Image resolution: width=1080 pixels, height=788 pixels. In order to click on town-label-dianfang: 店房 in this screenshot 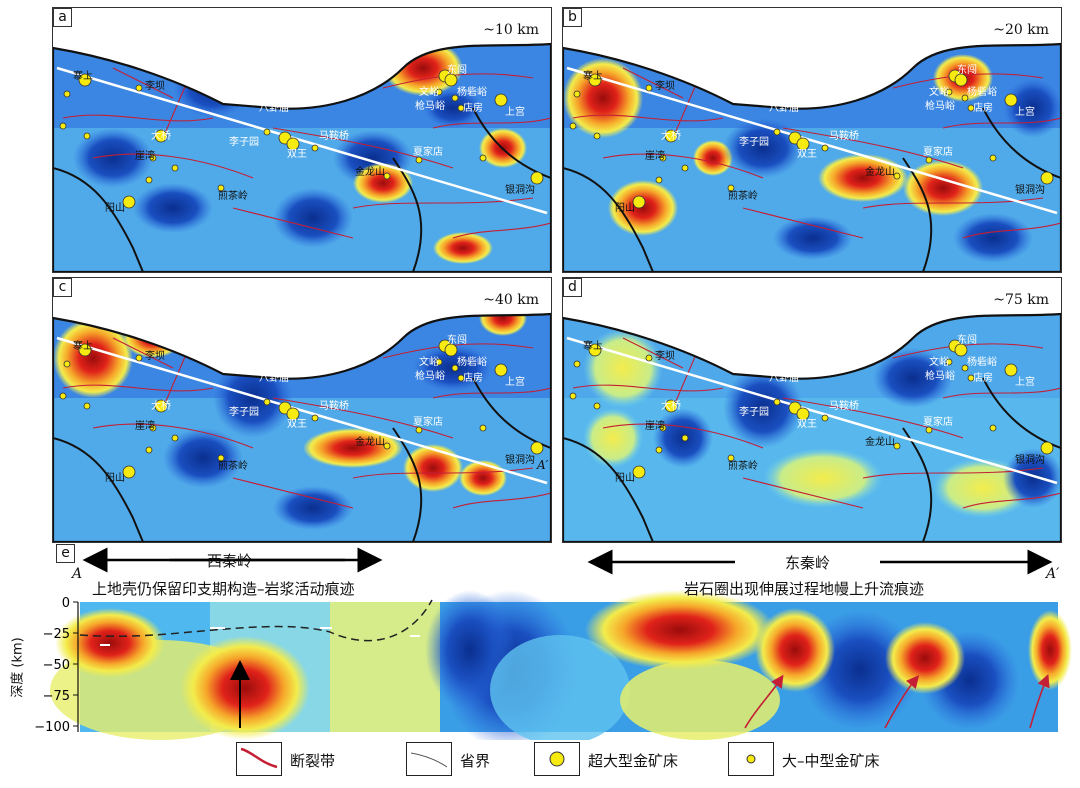, I will do `click(983, 108)`.